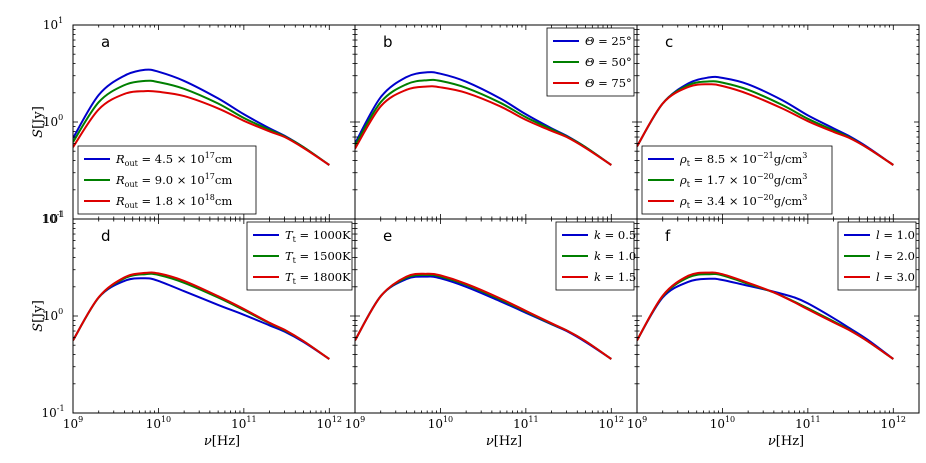 This screenshot has height=463, width=926. What do you see at coordinates (318, 257) in the screenshot?
I see `legend-entry-d-2: Tt = 1500K` at bounding box center [318, 257].